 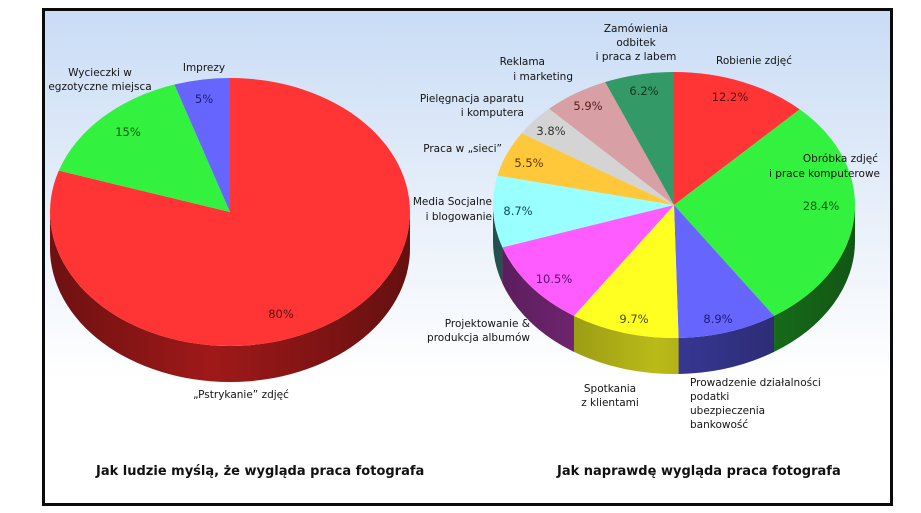 I want to click on label-zamowienia-line3: i praca z labem, so click(x=636, y=57).